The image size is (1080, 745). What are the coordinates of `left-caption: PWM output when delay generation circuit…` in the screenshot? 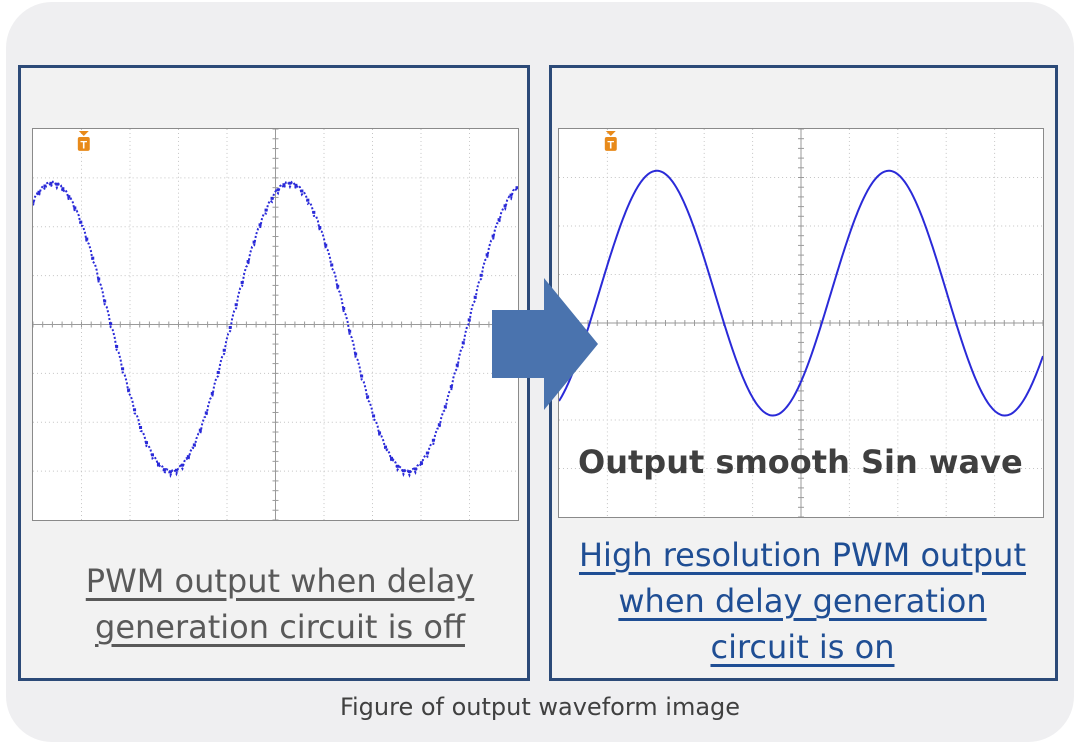 It's located at (280, 604).